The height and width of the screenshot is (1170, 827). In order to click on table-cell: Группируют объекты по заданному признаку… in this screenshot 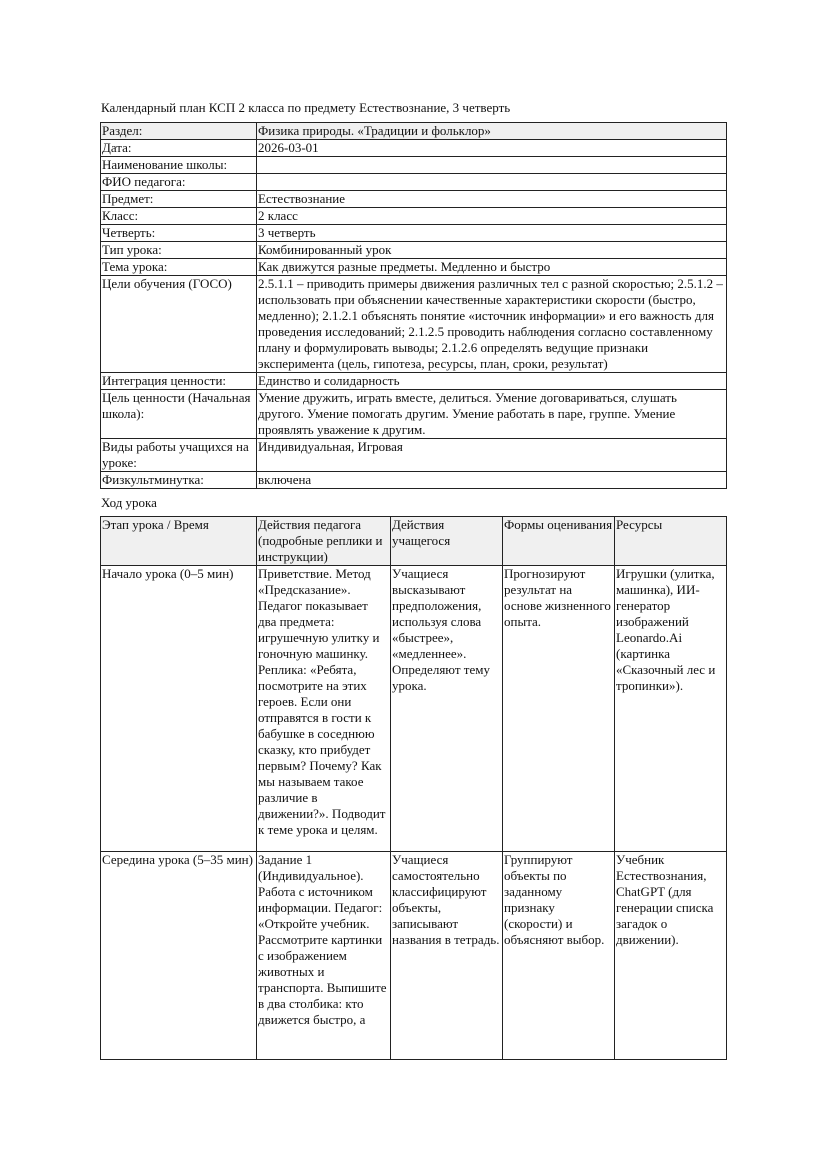, I will do `click(558, 955)`.